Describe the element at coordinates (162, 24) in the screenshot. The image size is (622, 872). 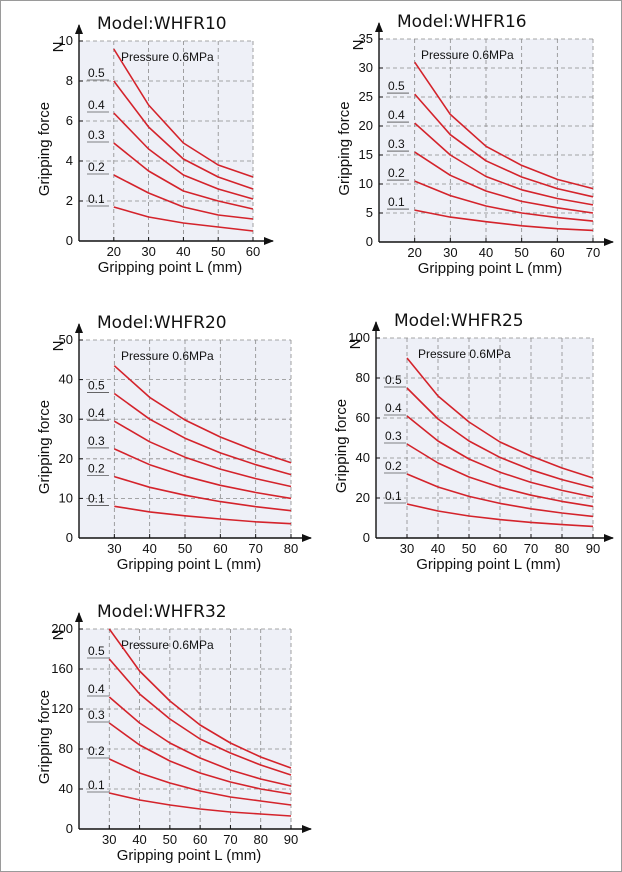
I see `chart-title: Model:WHFR10` at that location.